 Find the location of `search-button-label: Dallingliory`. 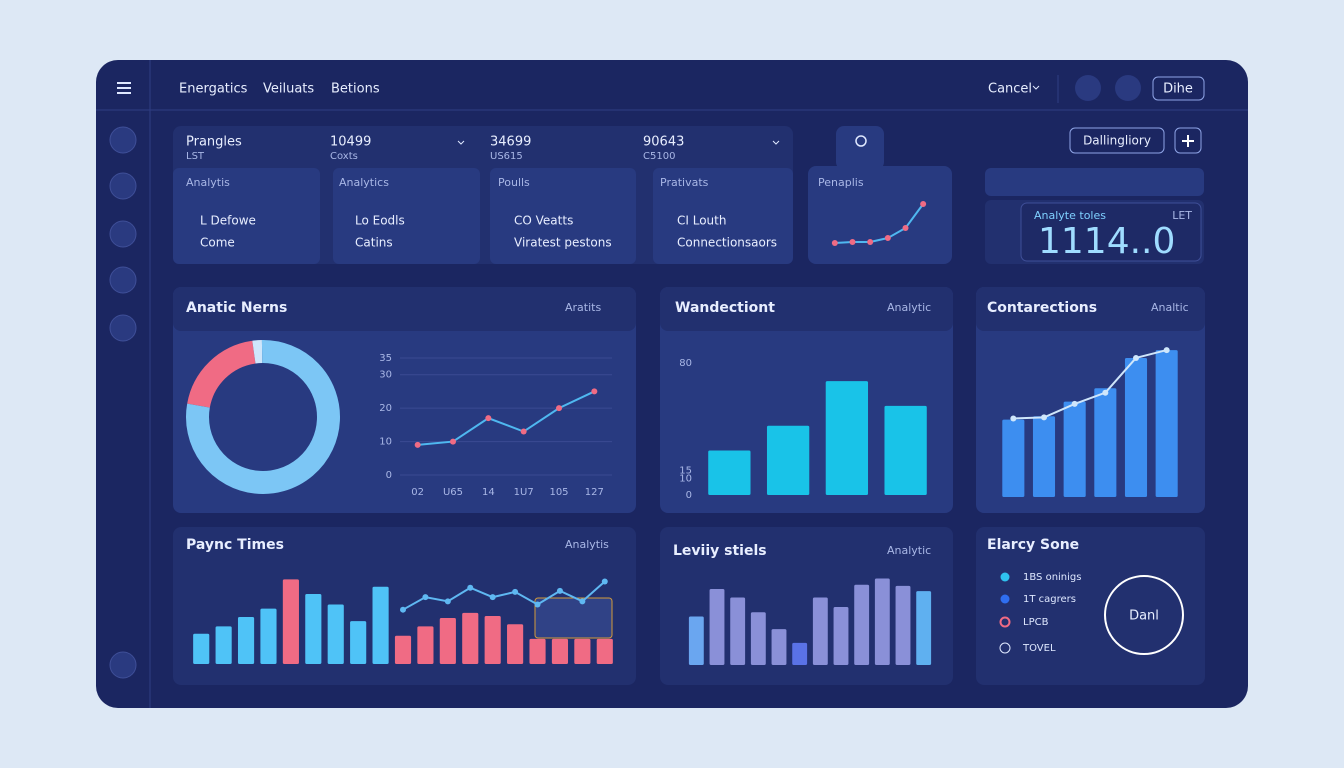

search-button-label: Dallingliory is located at coordinates (1117, 141).